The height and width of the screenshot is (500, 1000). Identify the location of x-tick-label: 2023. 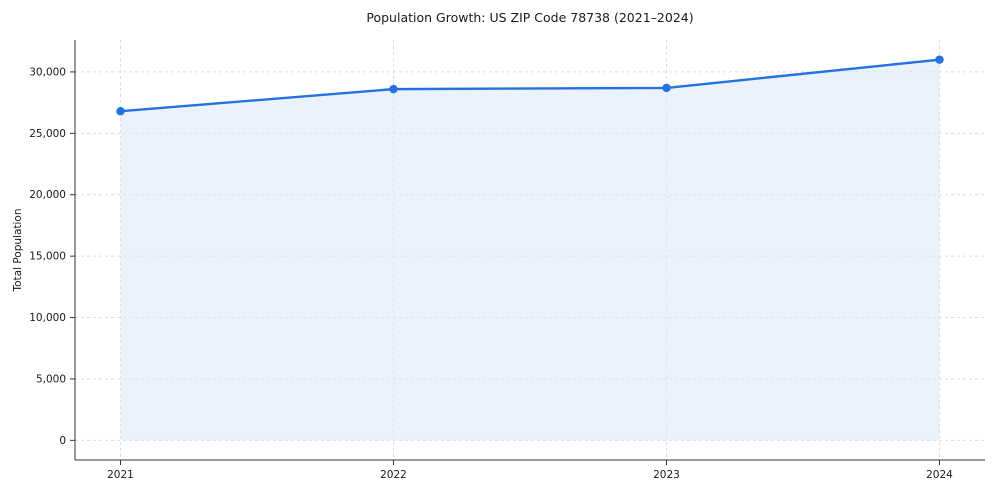
(666, 475).